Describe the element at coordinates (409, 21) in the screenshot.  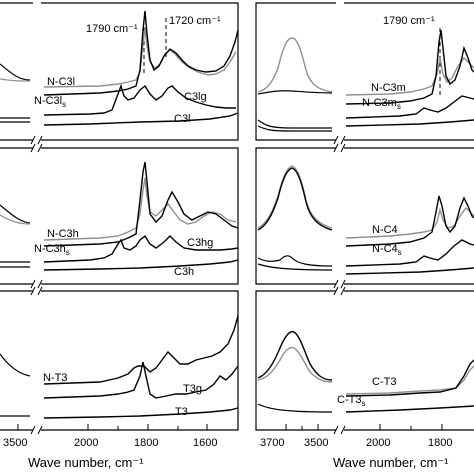
I see `label-marker-1790-right: 1790 cm⁻¹` at that location.